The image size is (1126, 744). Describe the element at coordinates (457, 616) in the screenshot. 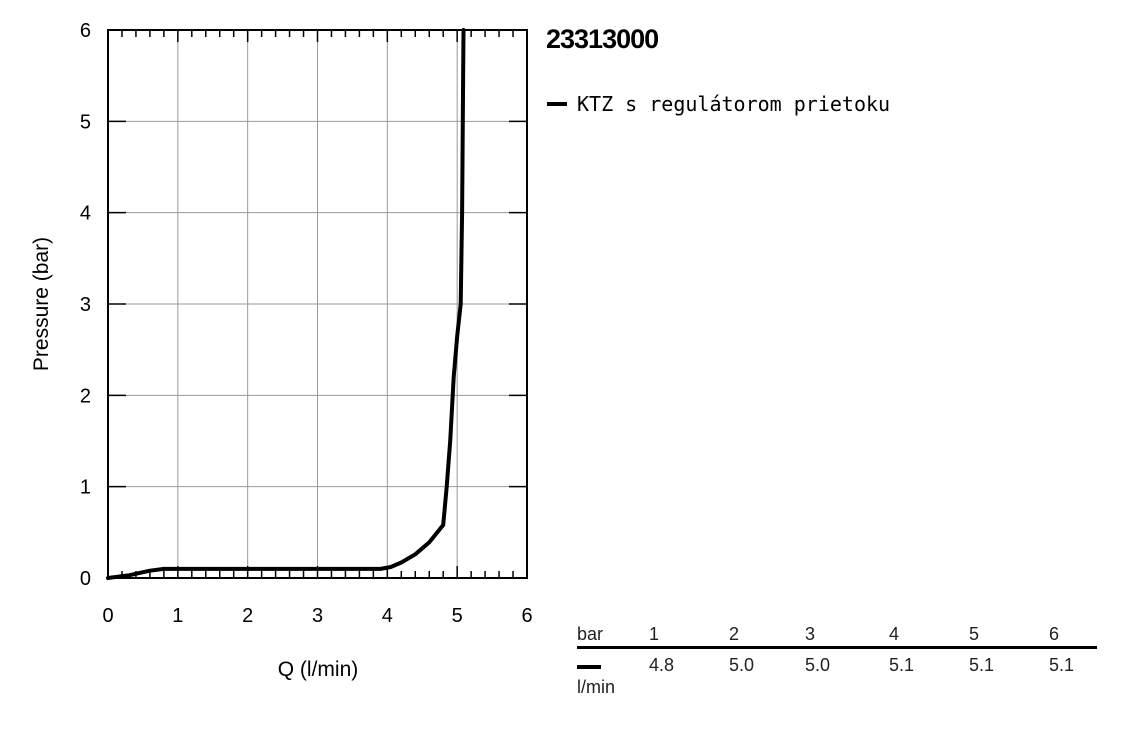

I see `x-tick-label: 5` at that location.